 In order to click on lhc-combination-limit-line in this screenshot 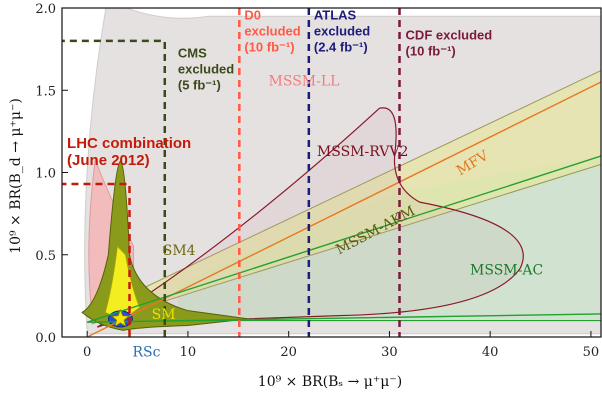, I will do `click(96, 259)`.